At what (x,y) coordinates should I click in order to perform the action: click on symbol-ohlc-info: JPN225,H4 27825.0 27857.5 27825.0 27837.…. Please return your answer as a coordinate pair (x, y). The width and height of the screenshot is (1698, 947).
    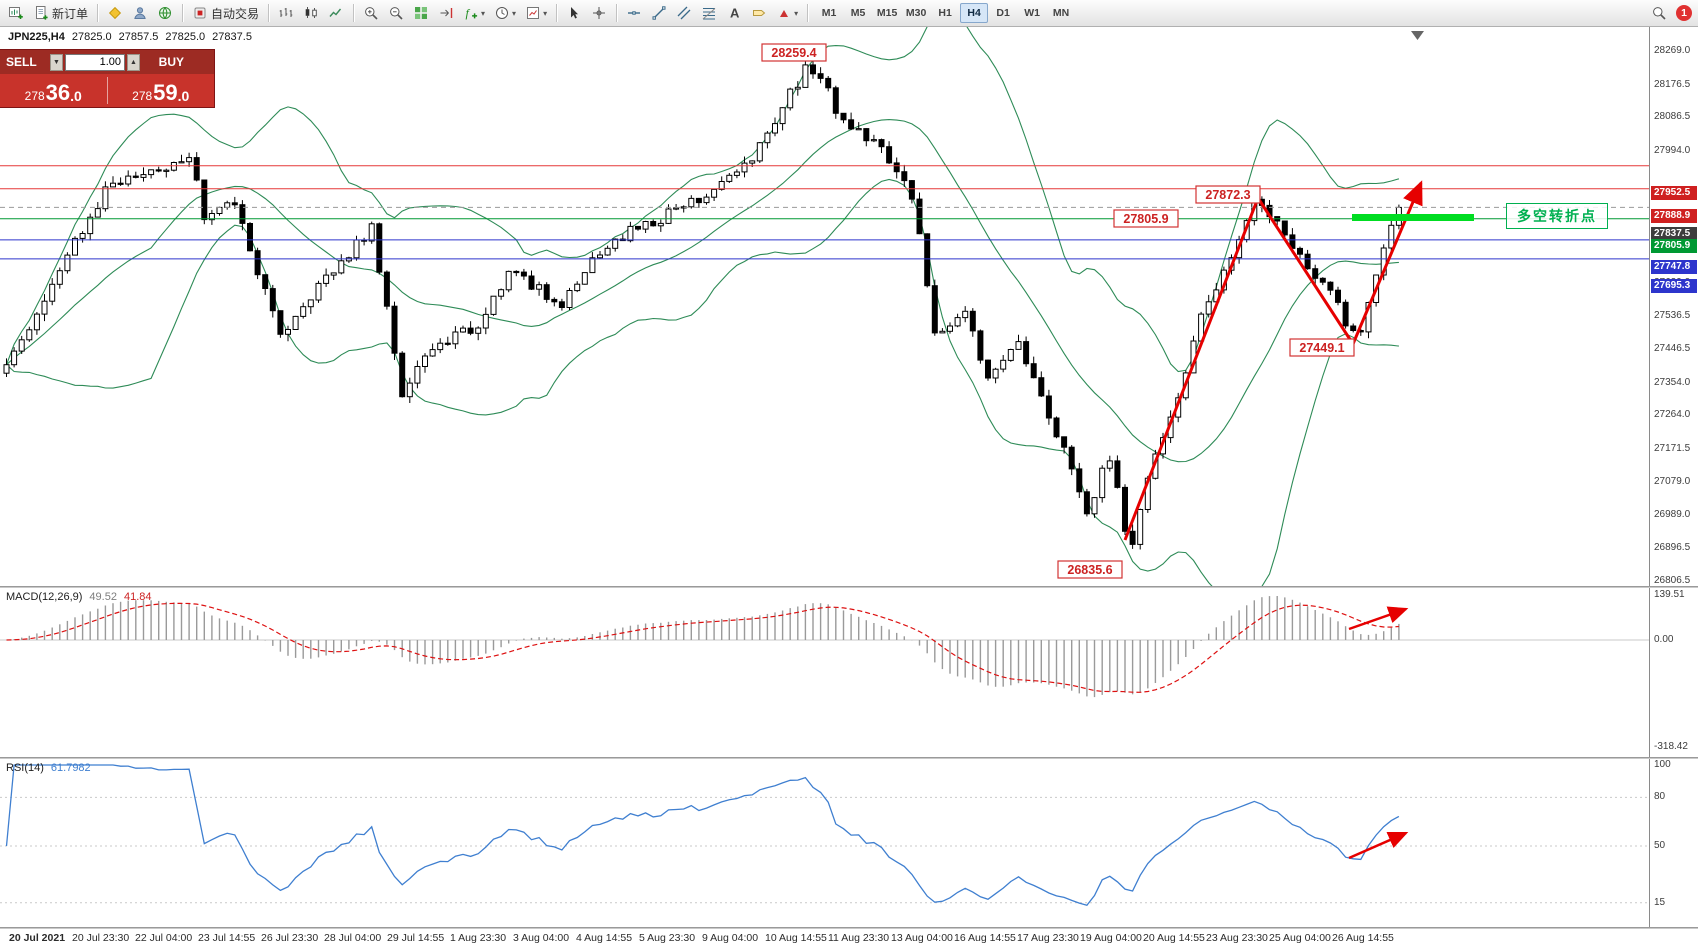
    Looking at the image, I should click on (130, 37).